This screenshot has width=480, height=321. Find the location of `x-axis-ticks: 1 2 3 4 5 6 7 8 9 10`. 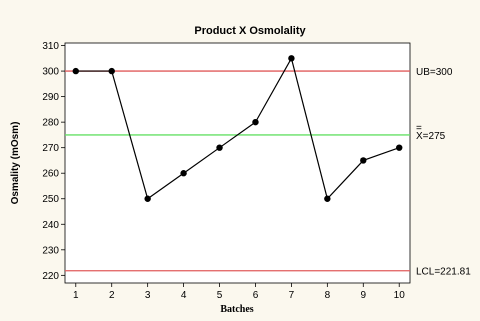

x-axis-ticks: 1 2 3 4 5 6 7 8 9 10 is located at coordinates (239, 292).